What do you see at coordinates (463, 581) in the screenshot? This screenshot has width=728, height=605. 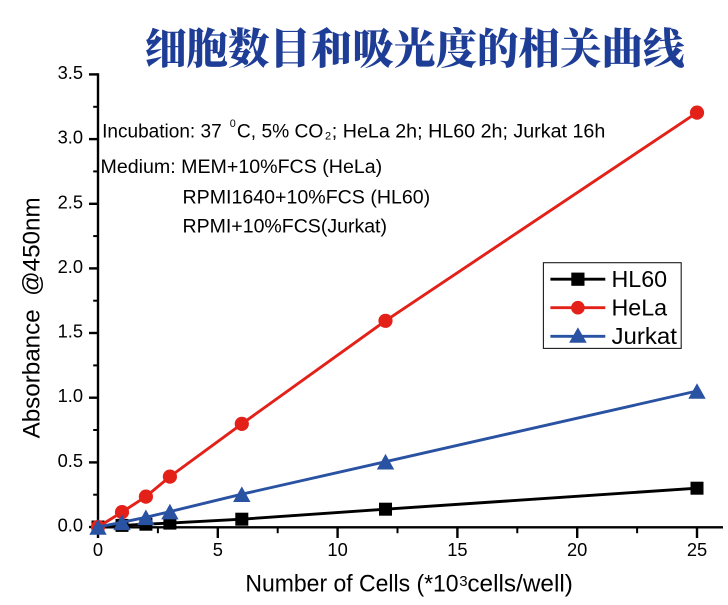 I see `svg-text: 3` at bounding box center [463, 581].